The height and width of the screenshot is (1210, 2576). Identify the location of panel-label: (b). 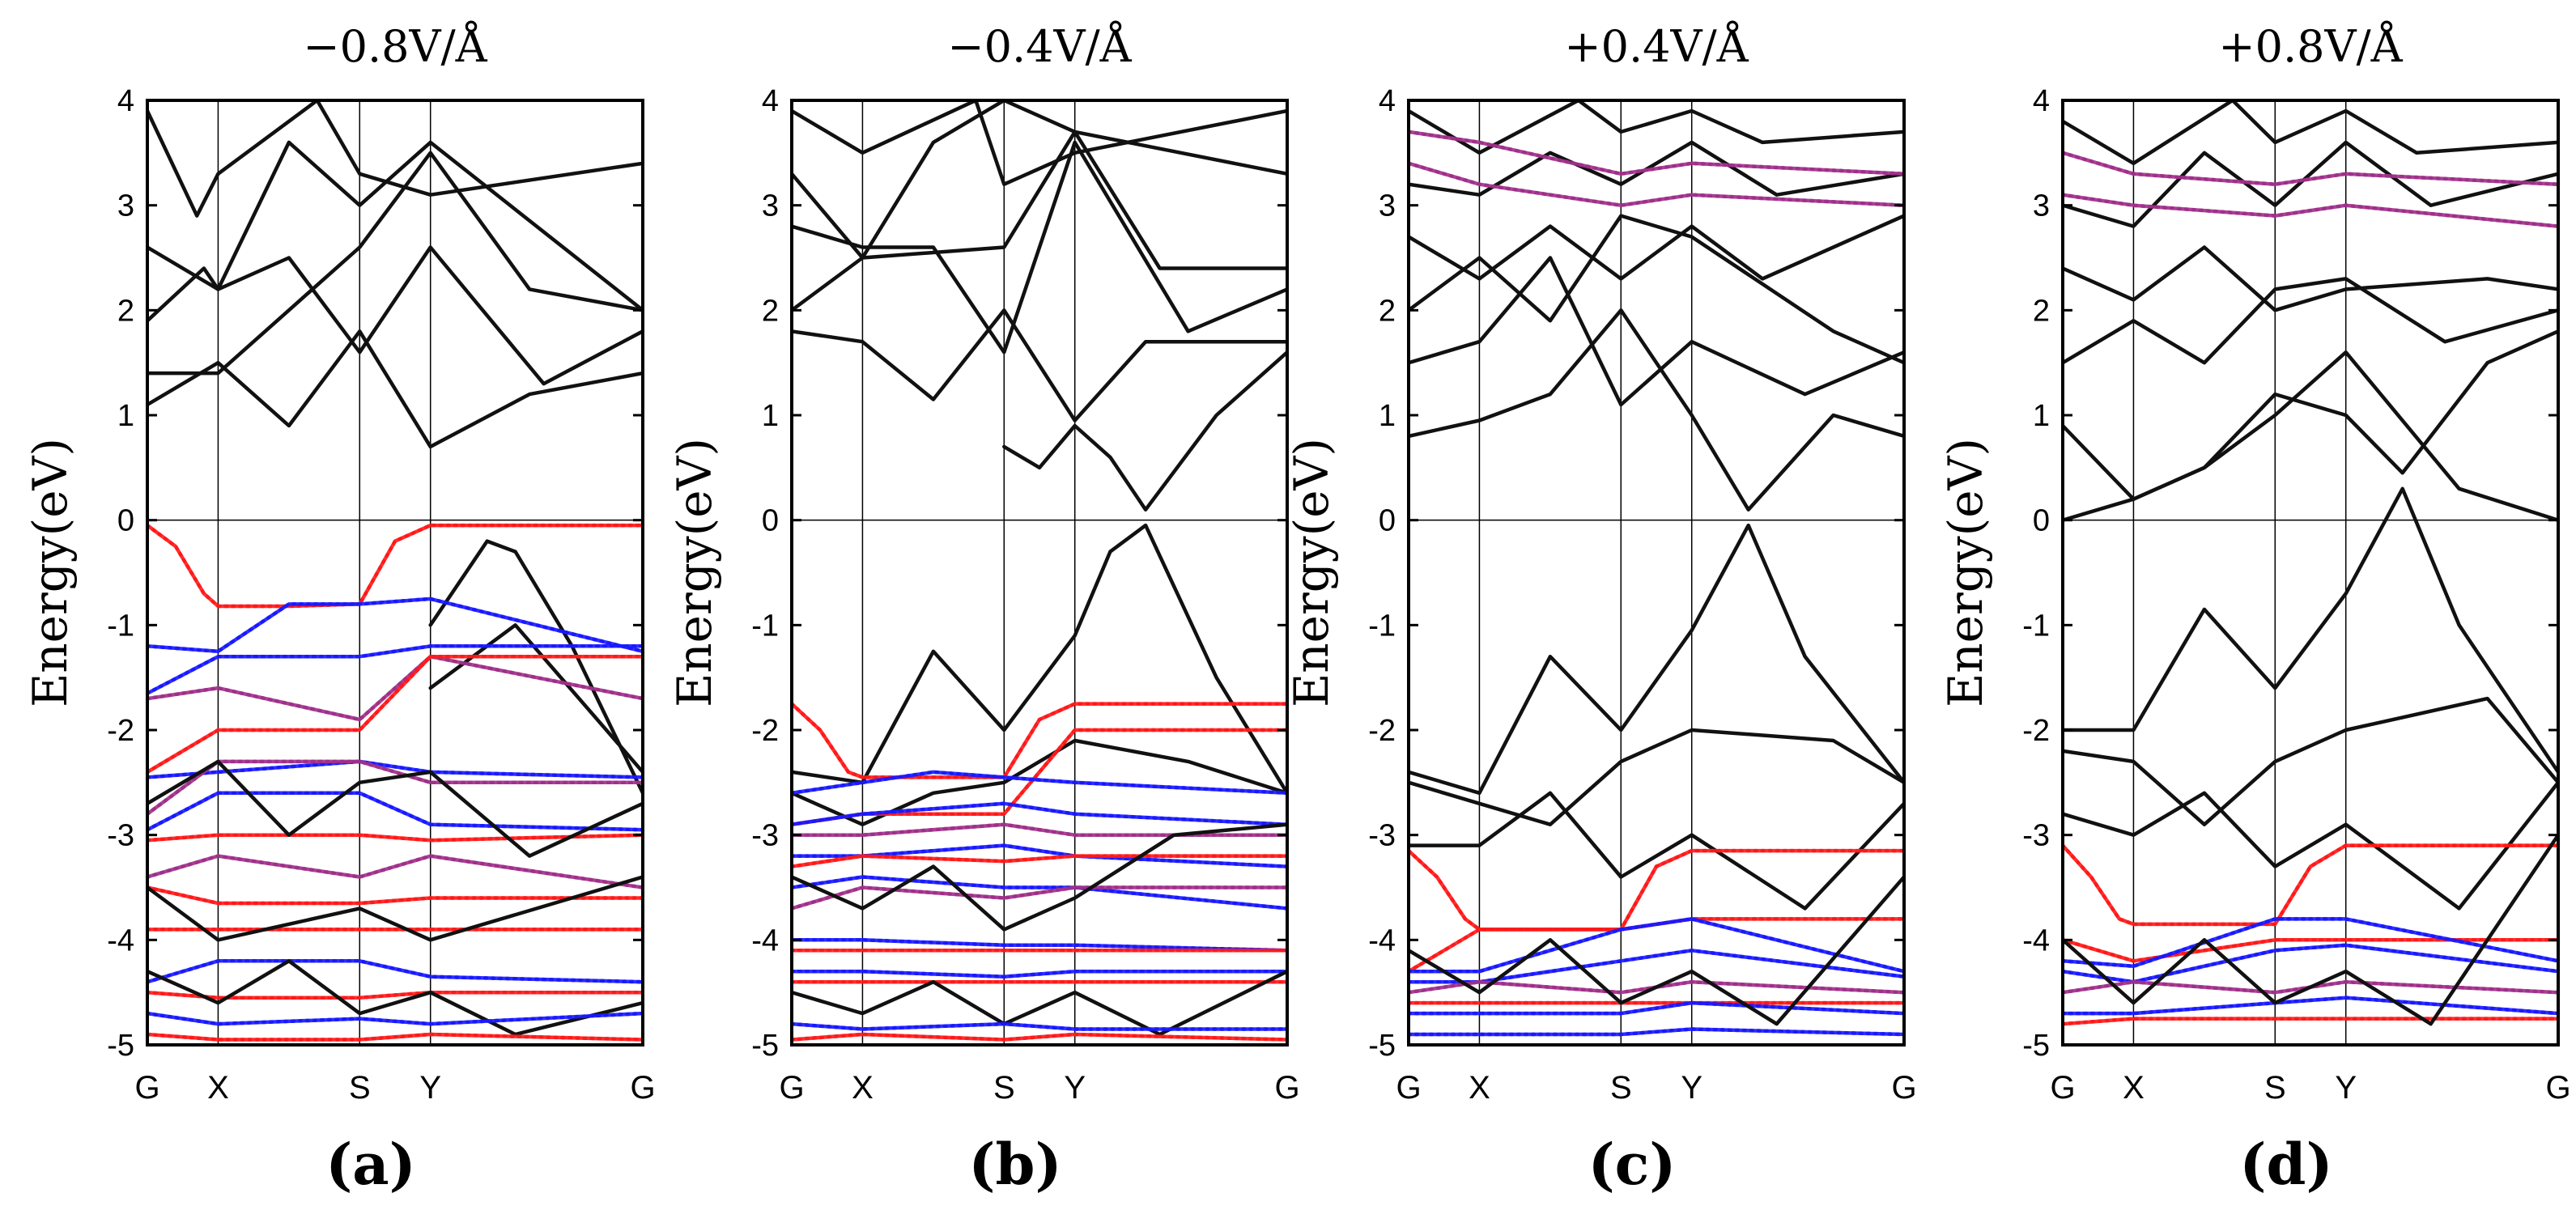
(1015, 1164).